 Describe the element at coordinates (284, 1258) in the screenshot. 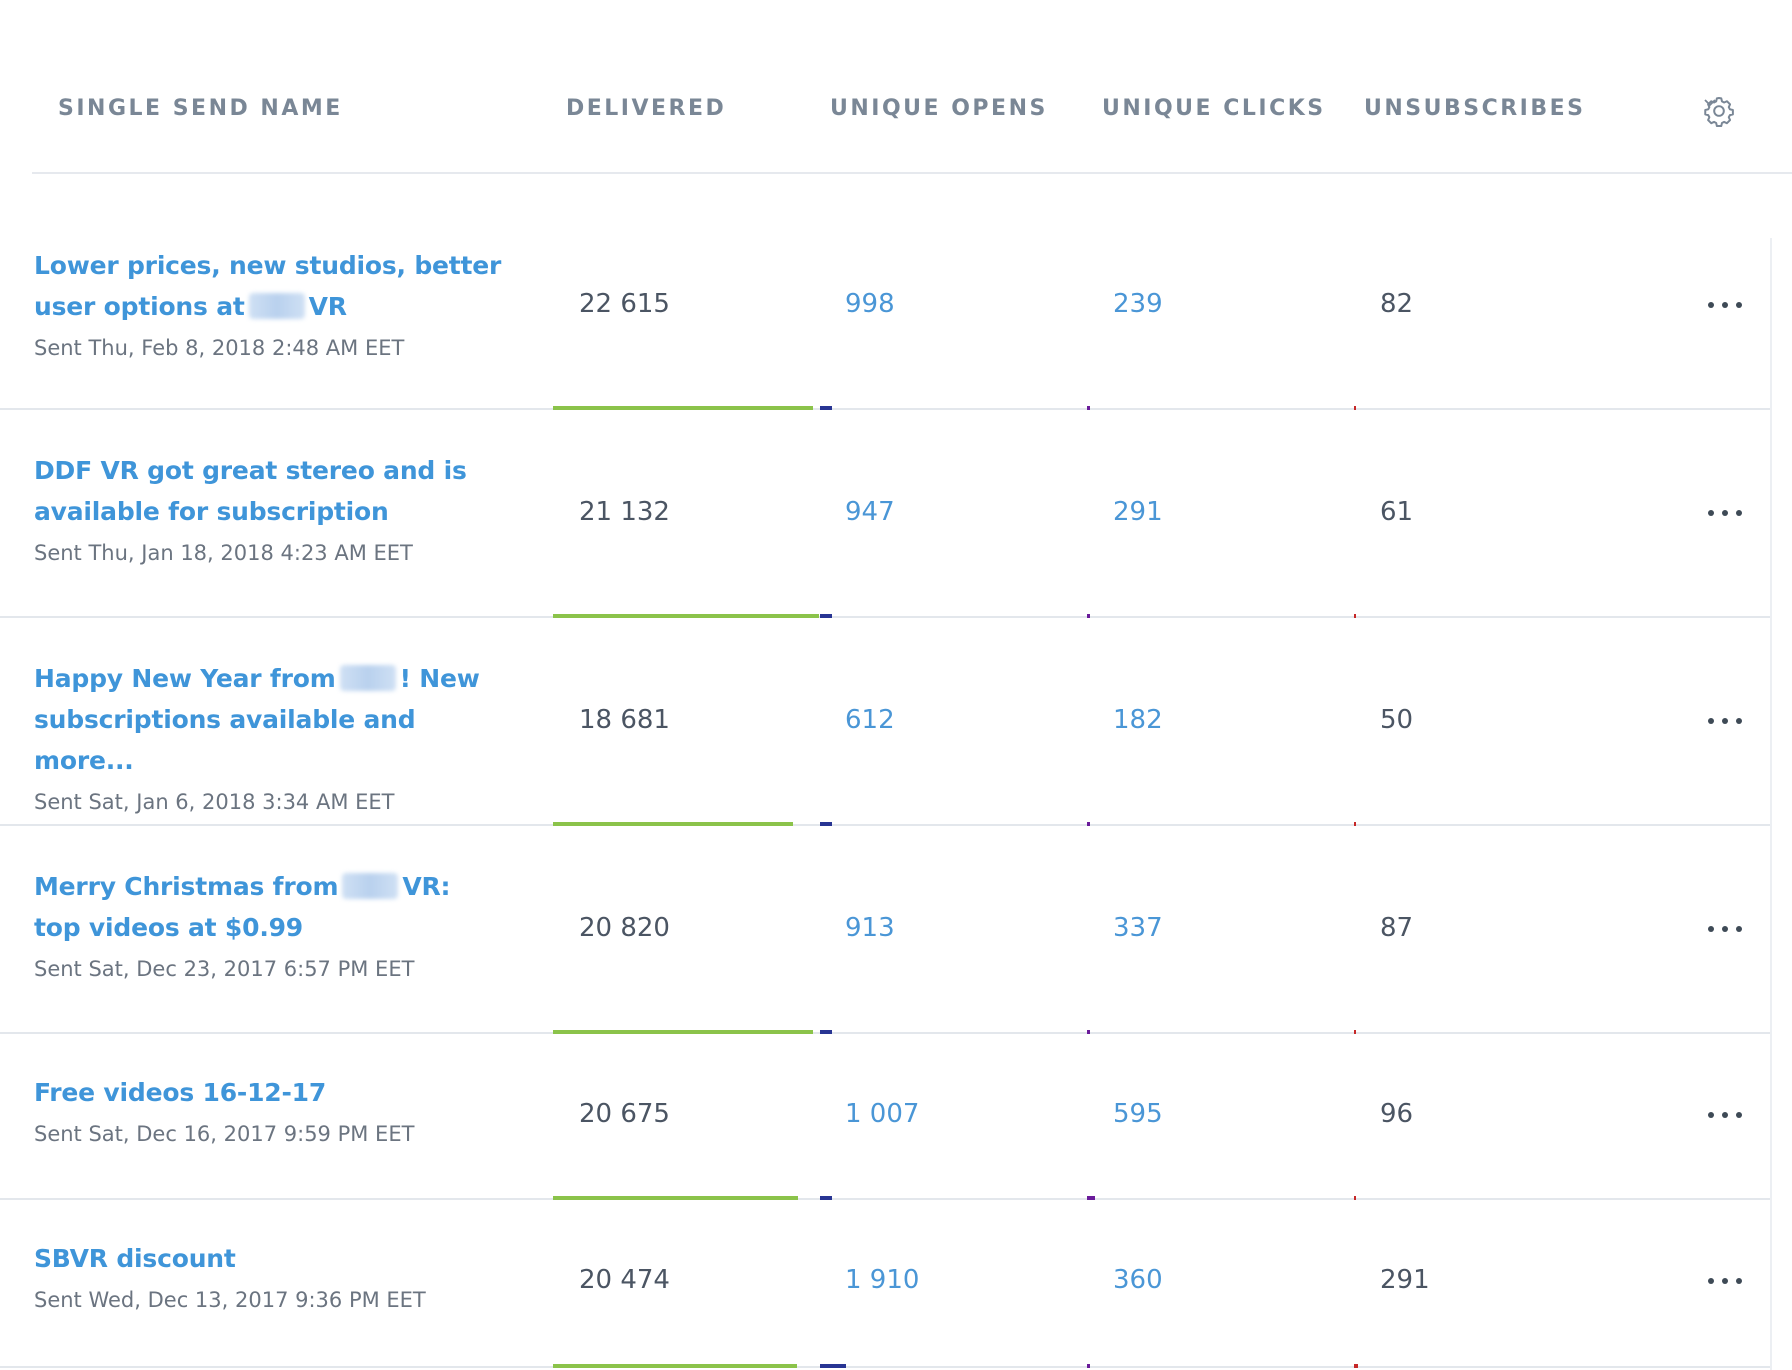

I see `single-send-title-link: SBVR discount` at that location.